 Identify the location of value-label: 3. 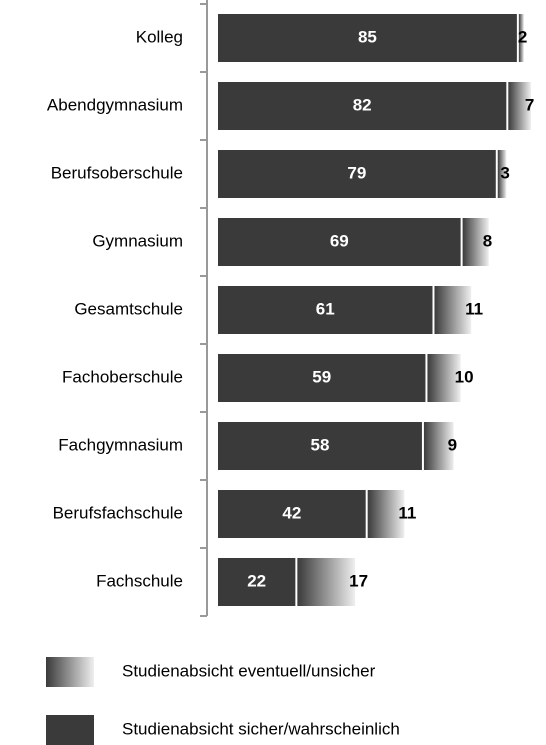
(504, 172).